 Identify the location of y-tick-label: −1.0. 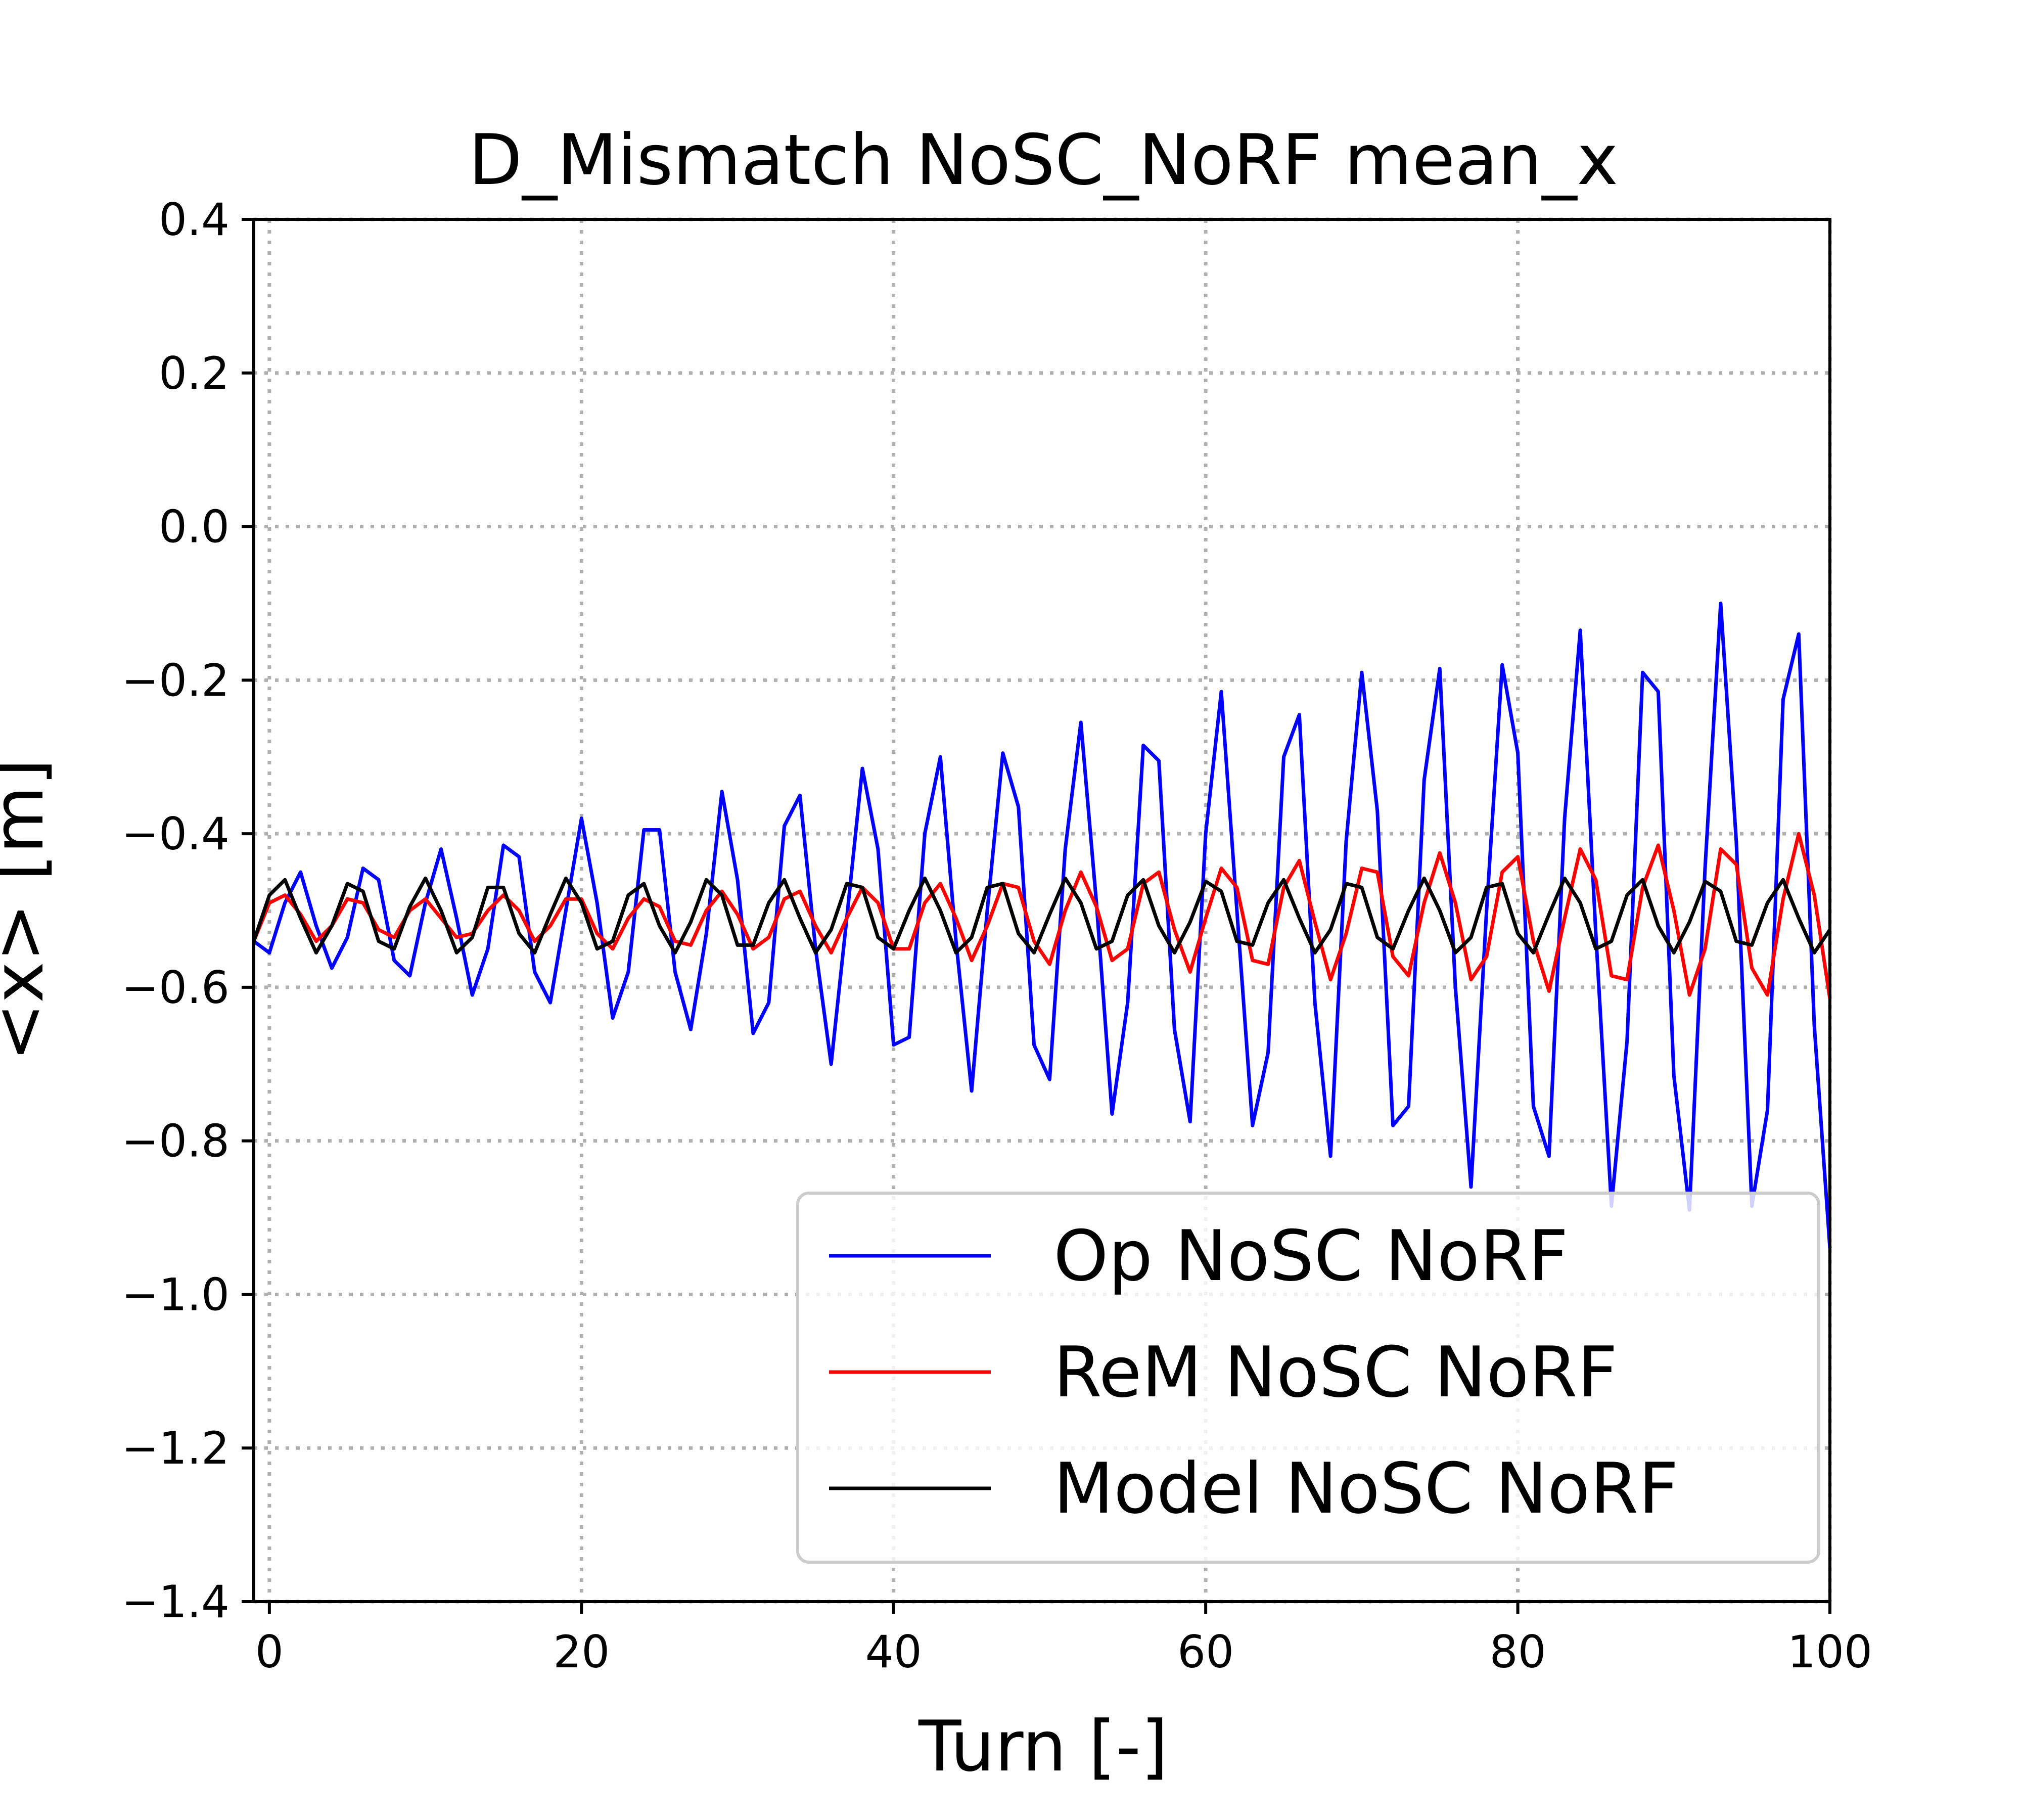
(175, 1294).